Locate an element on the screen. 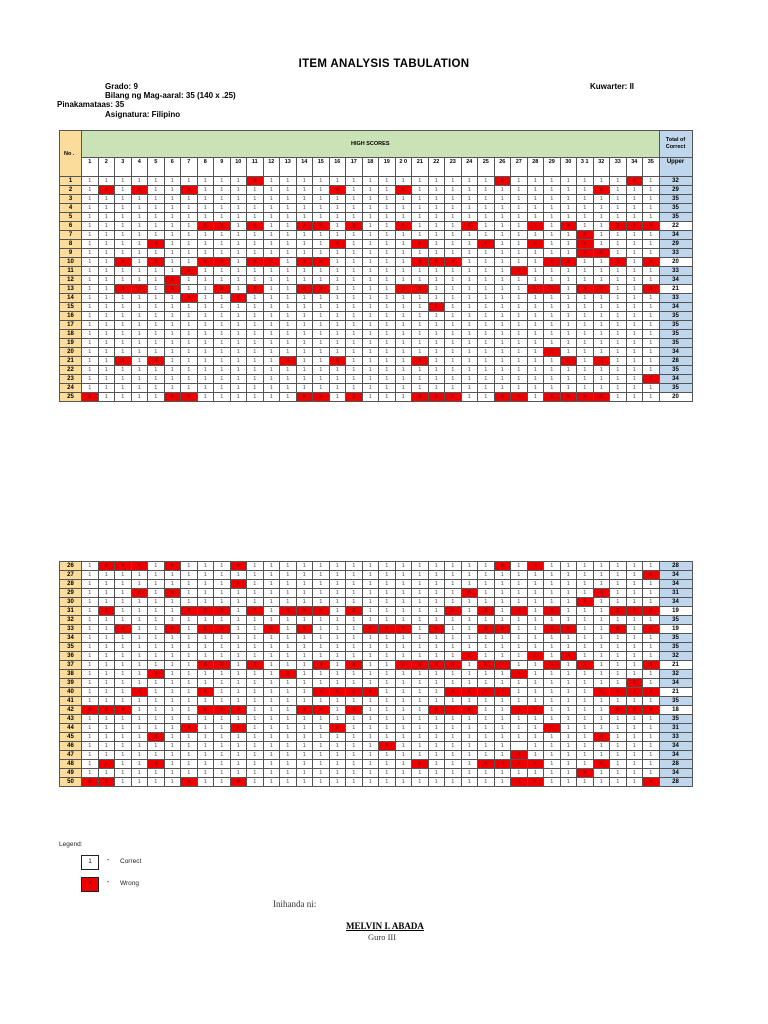  table-row: 30 1 1 1 1 1 1 1 1 1 1 1 1 1 1 1 1 1 1 1 1 1 1 1 1 1 1 1 1 1 1 X 1 1 1 1 34 is located at coordinates (376, 602).